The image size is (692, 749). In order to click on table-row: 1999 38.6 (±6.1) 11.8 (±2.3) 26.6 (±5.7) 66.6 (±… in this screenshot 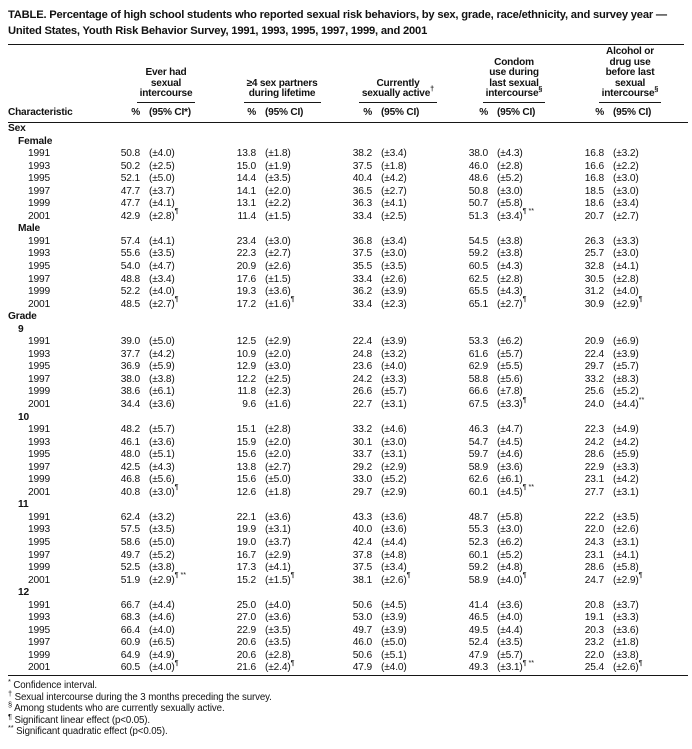, I will do `click(348, 392)`.